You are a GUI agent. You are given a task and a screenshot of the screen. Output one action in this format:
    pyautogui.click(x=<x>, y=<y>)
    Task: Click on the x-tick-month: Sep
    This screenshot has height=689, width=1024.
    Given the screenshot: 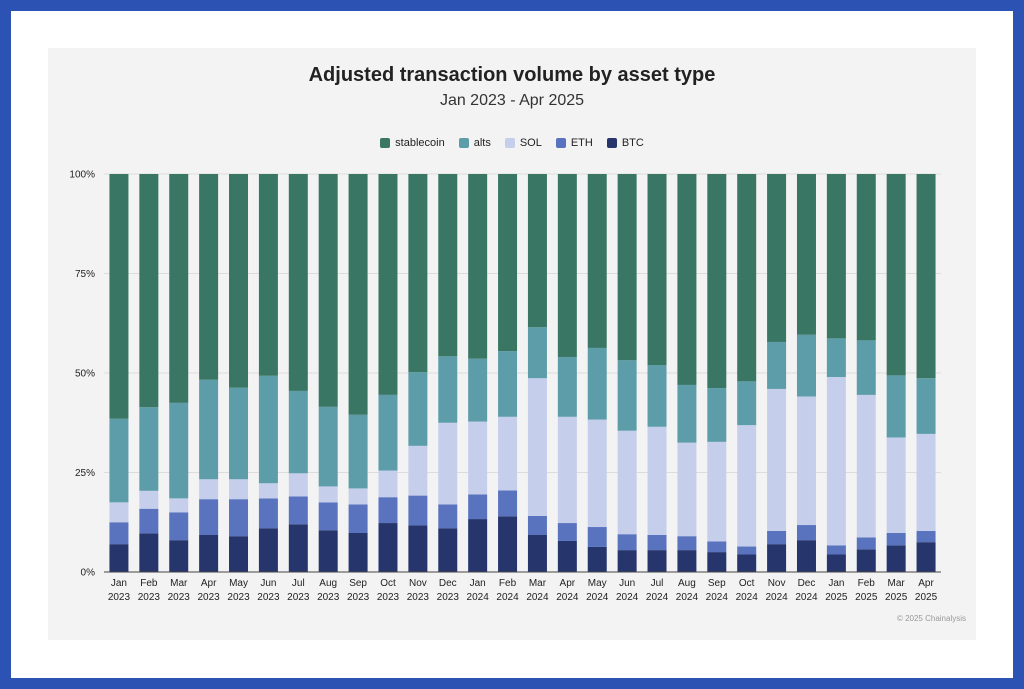 What is the action you would take?
    pyautogui.click(x=717, y=583)
    